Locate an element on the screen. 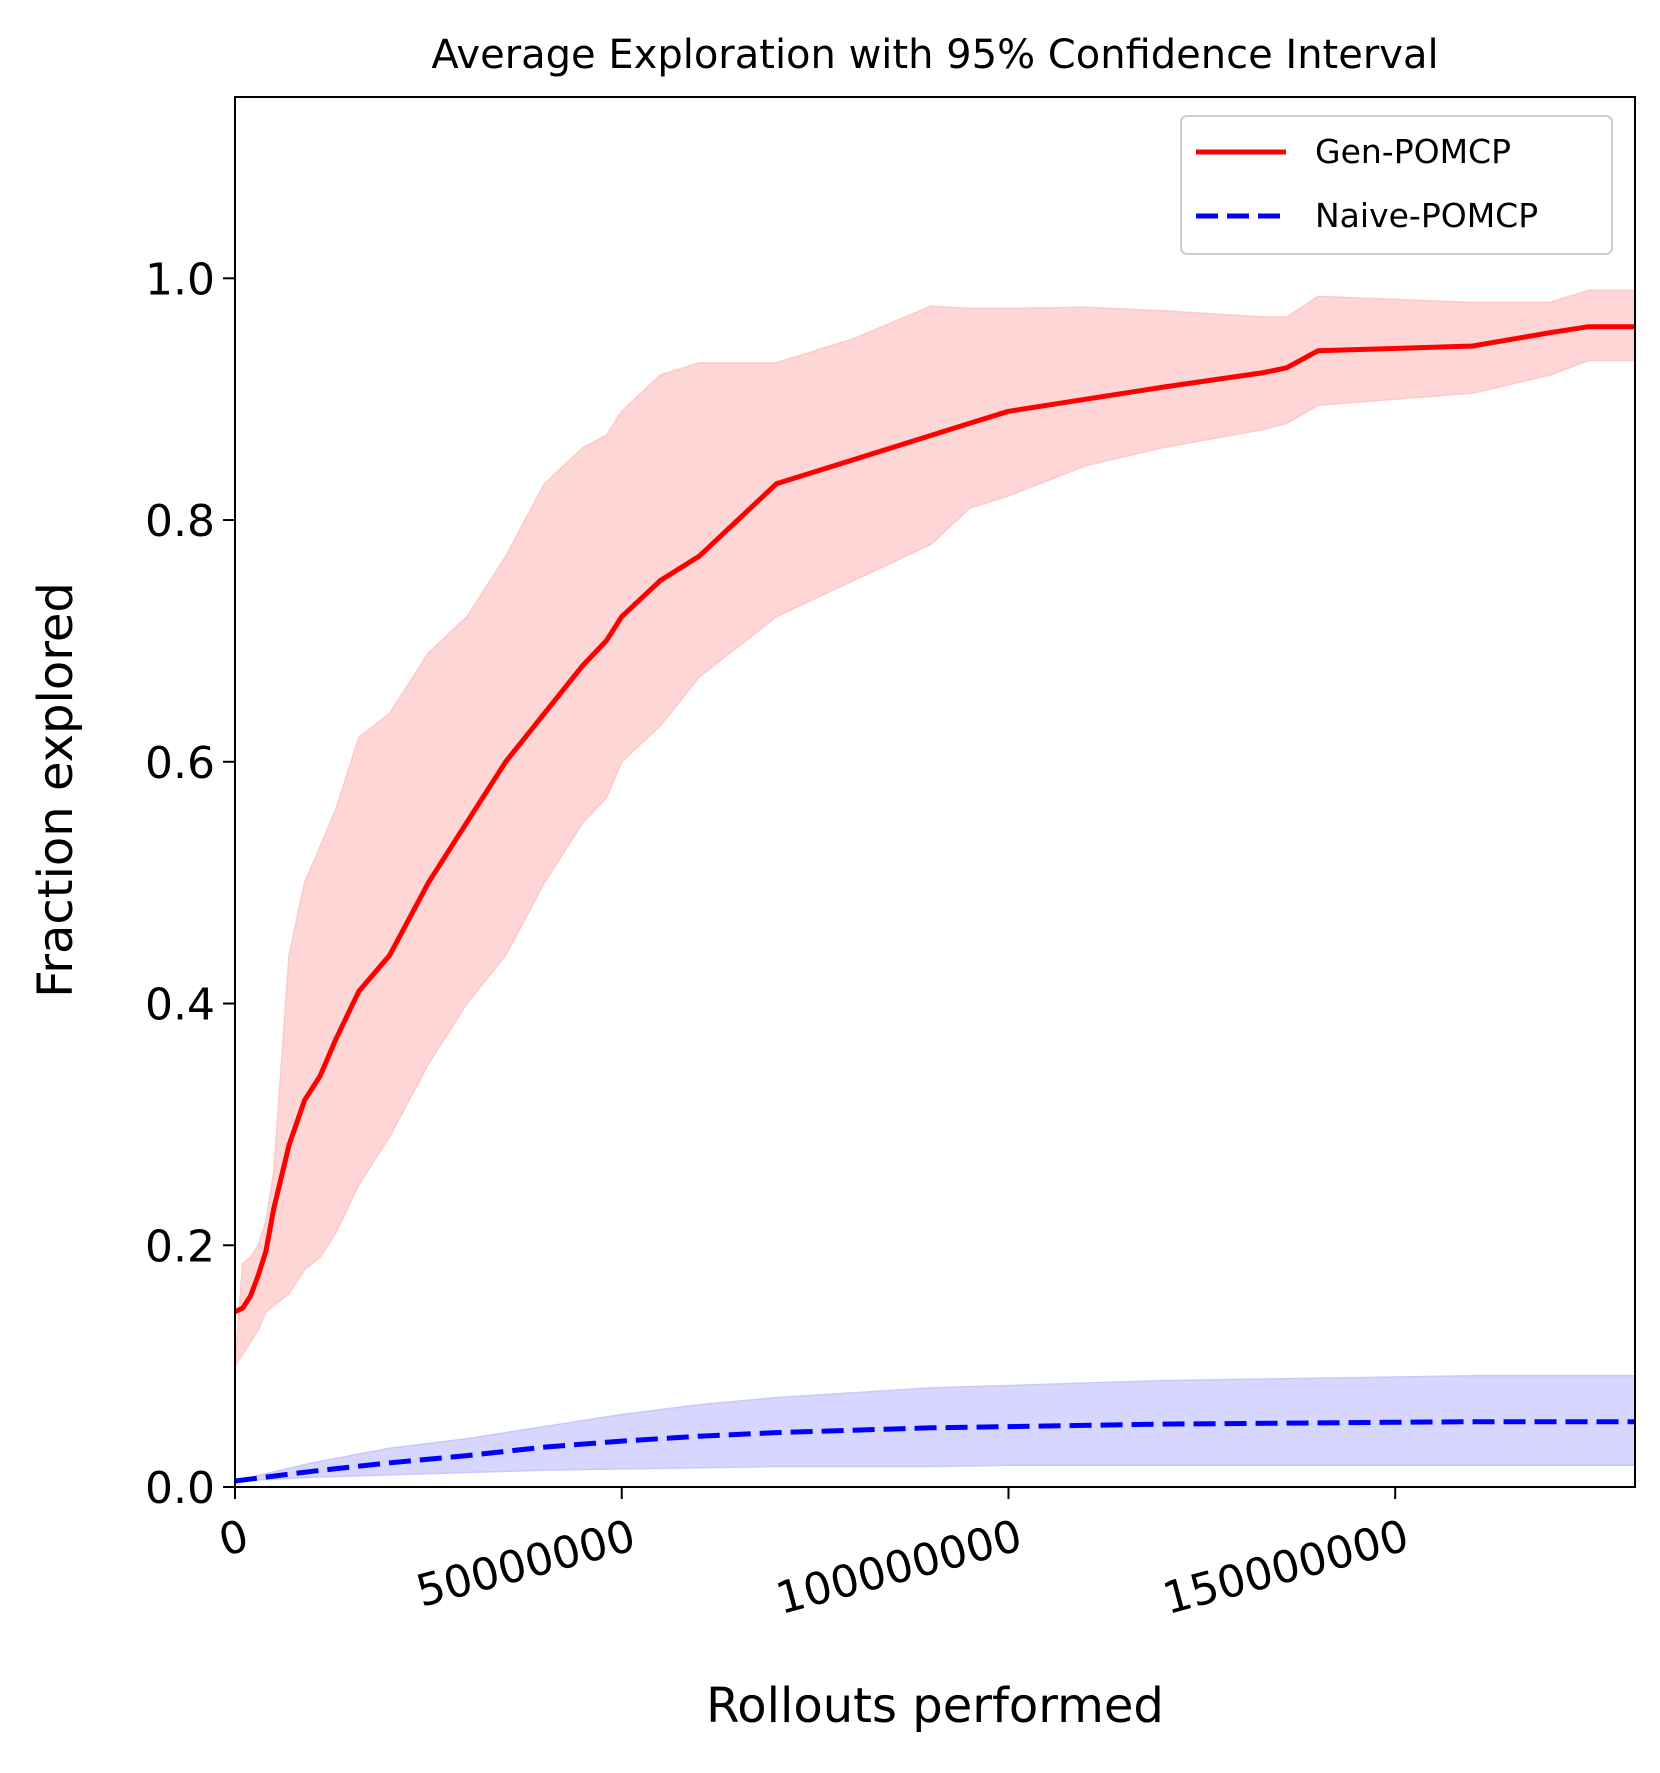 The image size is (1660, 1773). legend-label-gen-pomcp: Gen-POMCP is located at coordinates (1413, 151).